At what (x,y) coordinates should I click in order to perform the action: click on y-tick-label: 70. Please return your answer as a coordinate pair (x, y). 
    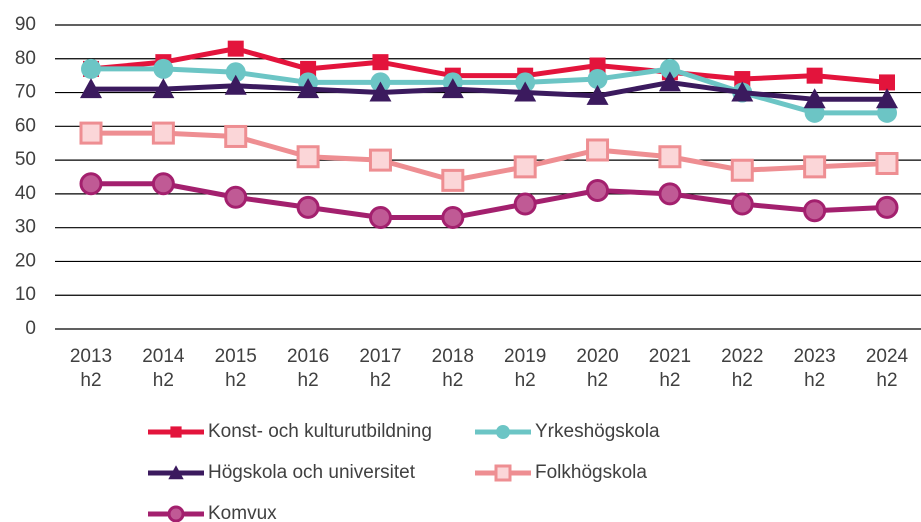
    Looking at the image, I should click on (25, 92).